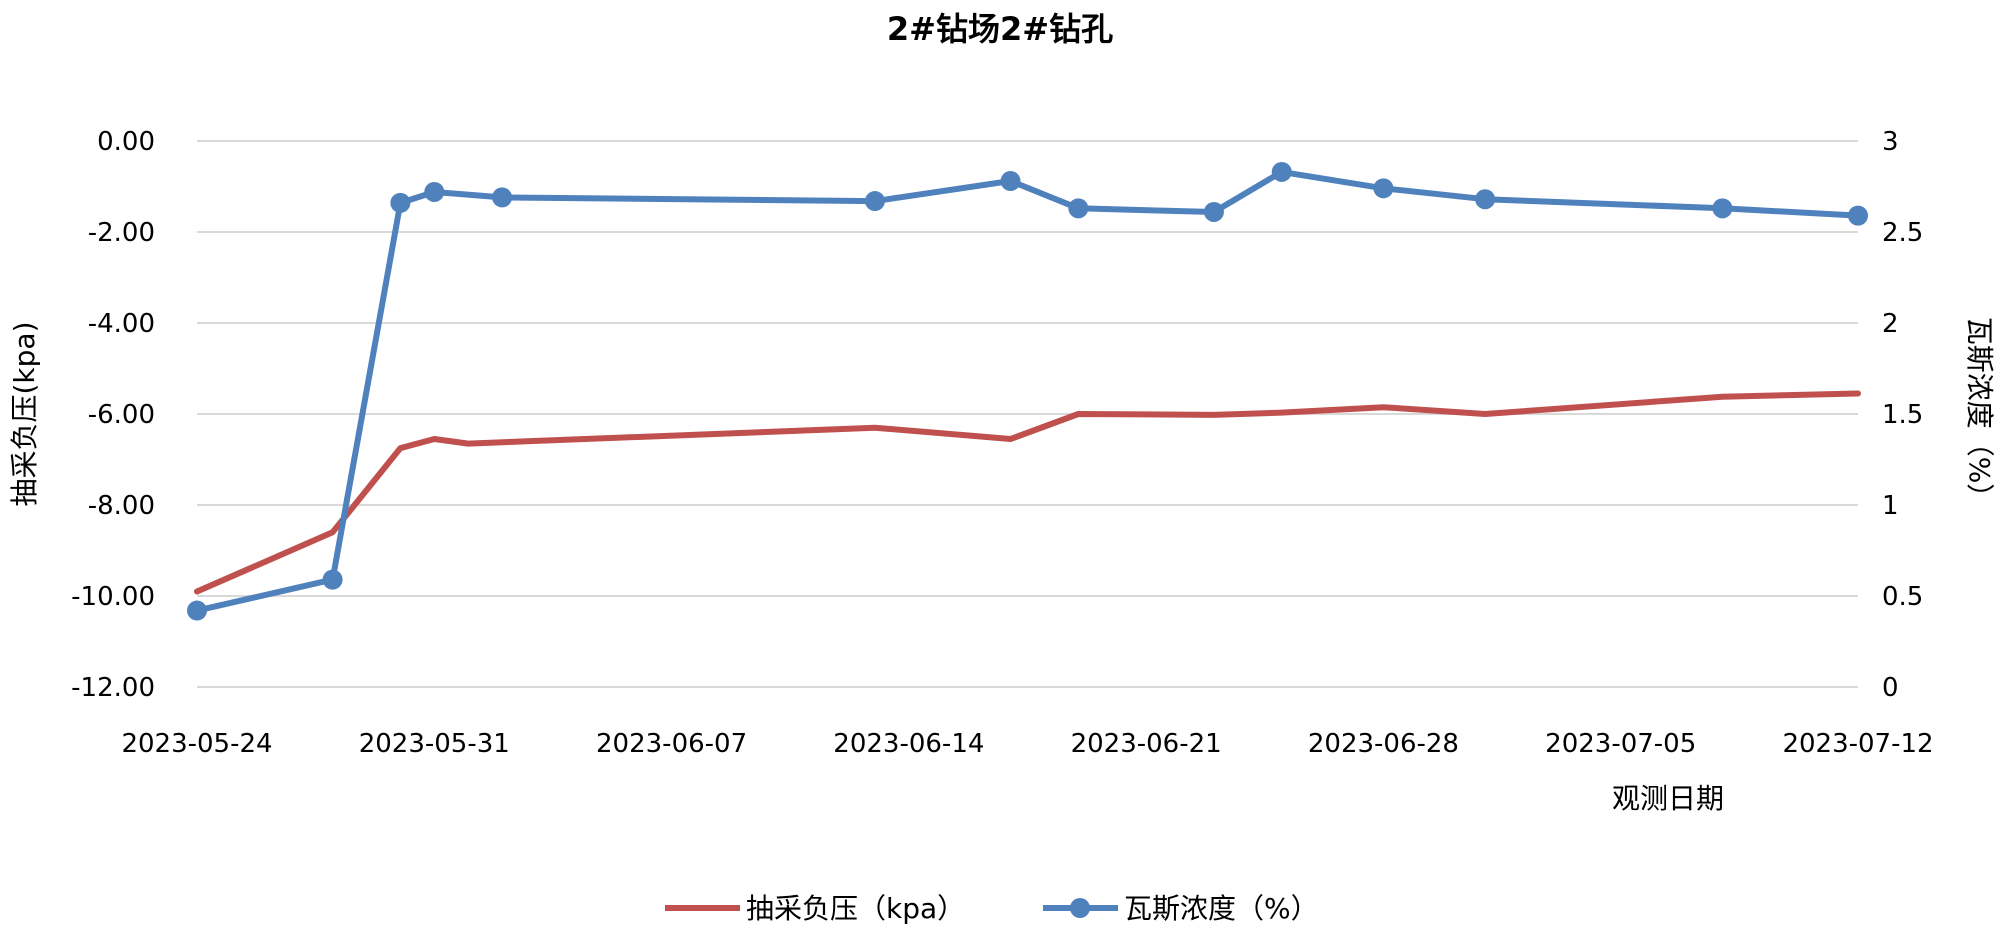 This screenshot has width=2000, height=930. Describe the element at coordinates (1890, 324) in the screenshot. I see `right-tick-label: 2` at that location.